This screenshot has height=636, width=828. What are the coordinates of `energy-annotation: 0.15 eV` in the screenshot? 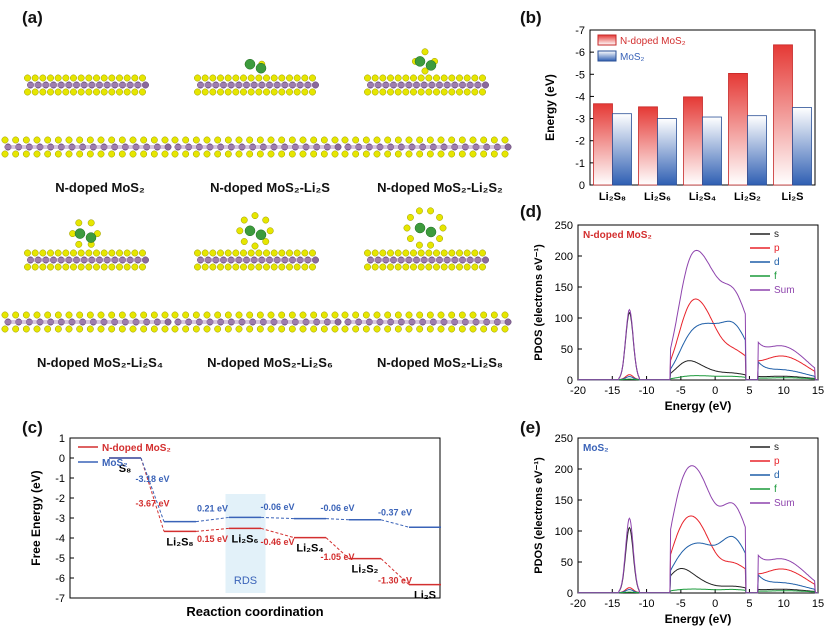 It's located at (212, 539).